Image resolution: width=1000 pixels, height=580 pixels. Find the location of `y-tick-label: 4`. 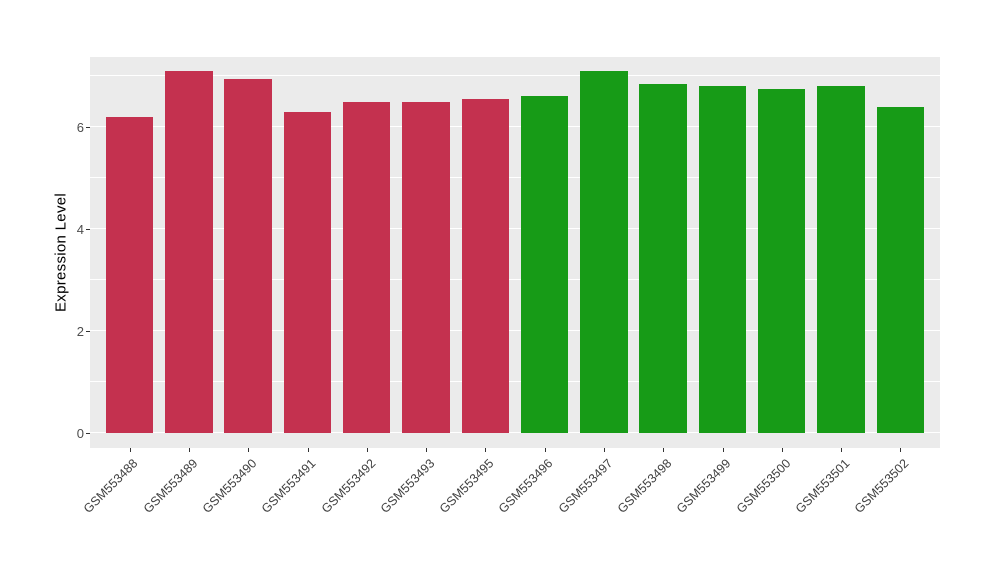

y-tick-label: 4 is located at coordinates (80, 229).